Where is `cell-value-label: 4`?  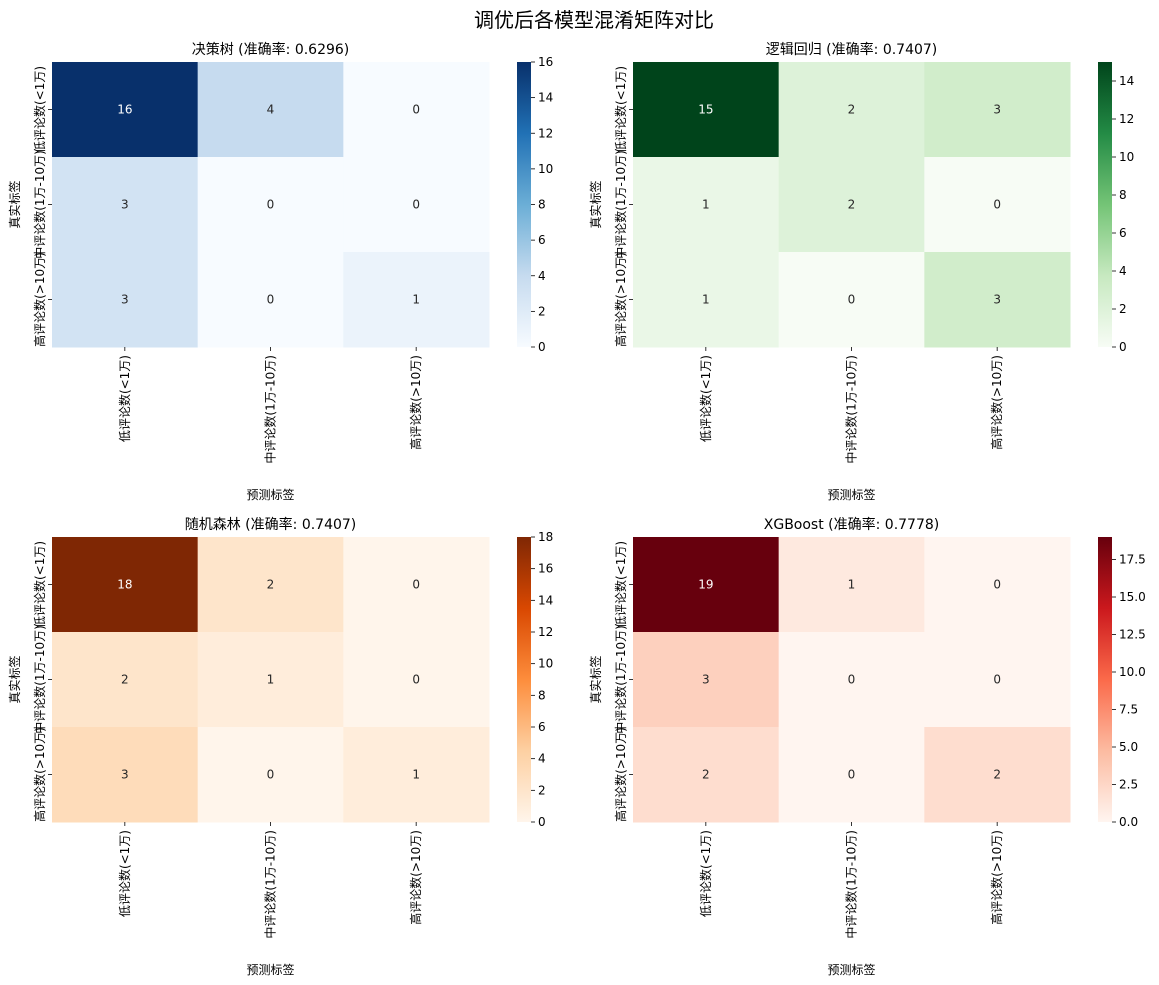 cell-value-label: 4 is located at coordinates (271, 110).